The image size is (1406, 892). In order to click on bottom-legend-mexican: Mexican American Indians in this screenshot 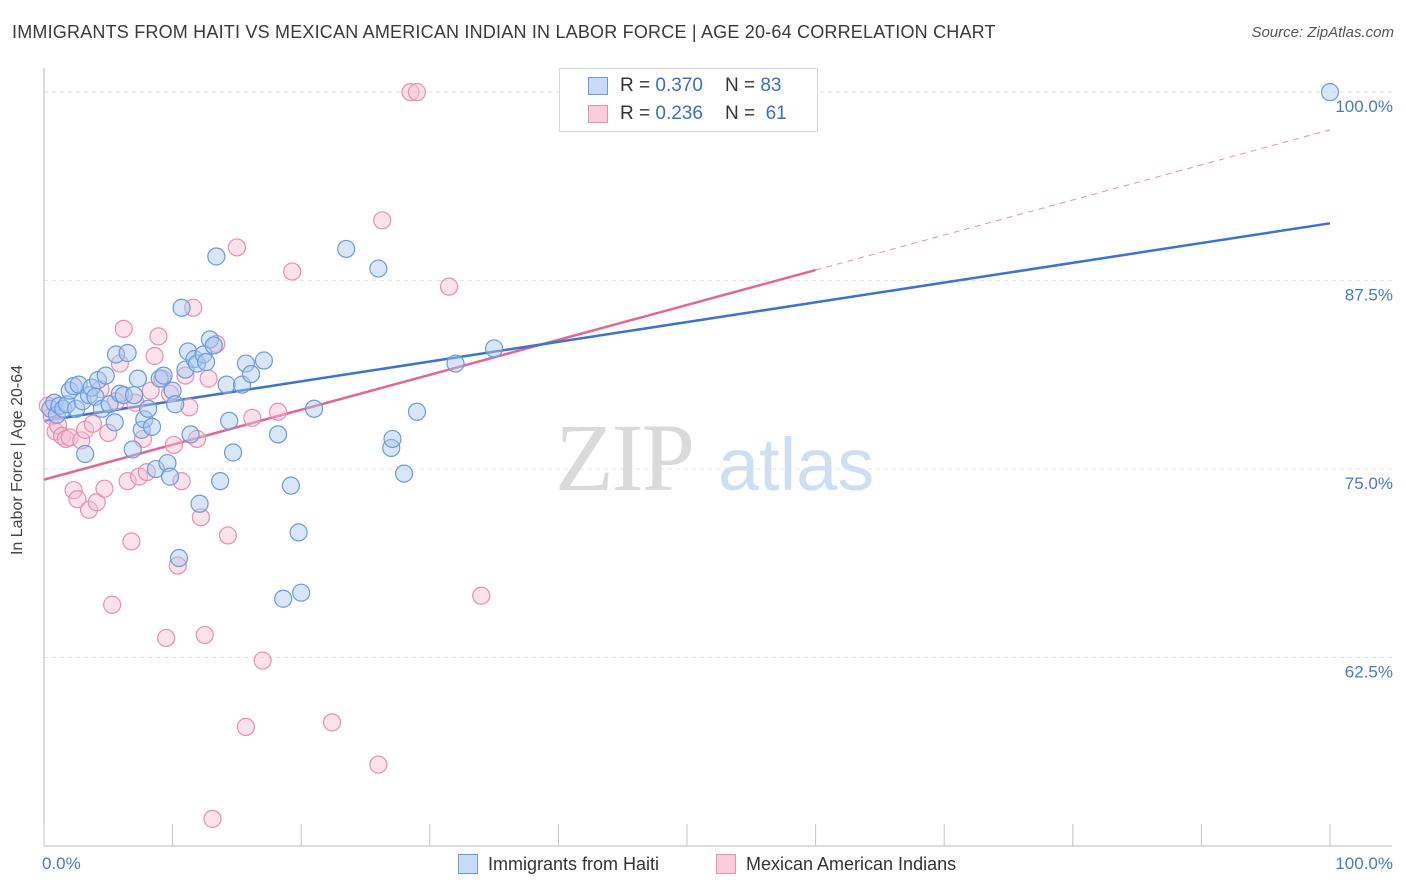, I will do `click(836, 864)`.